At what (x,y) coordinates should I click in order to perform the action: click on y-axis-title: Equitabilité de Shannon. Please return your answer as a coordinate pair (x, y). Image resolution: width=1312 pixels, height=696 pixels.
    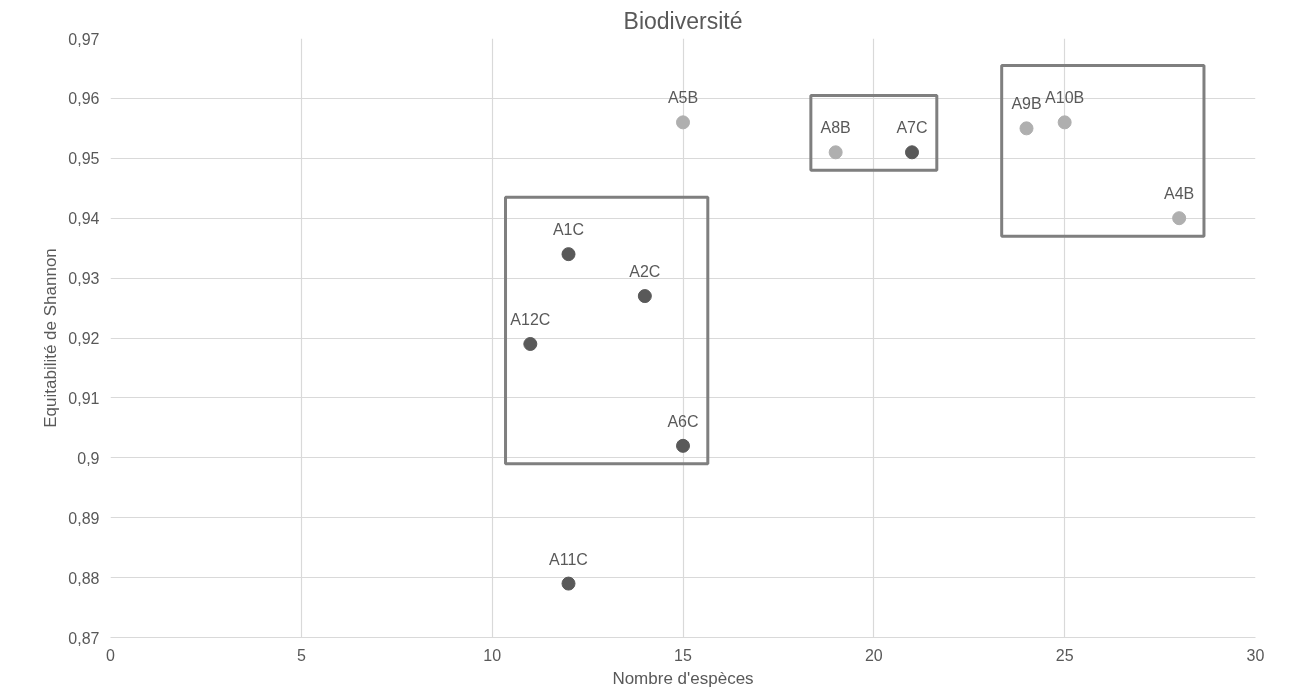
    Looking at the image, I should click on (51, 338).